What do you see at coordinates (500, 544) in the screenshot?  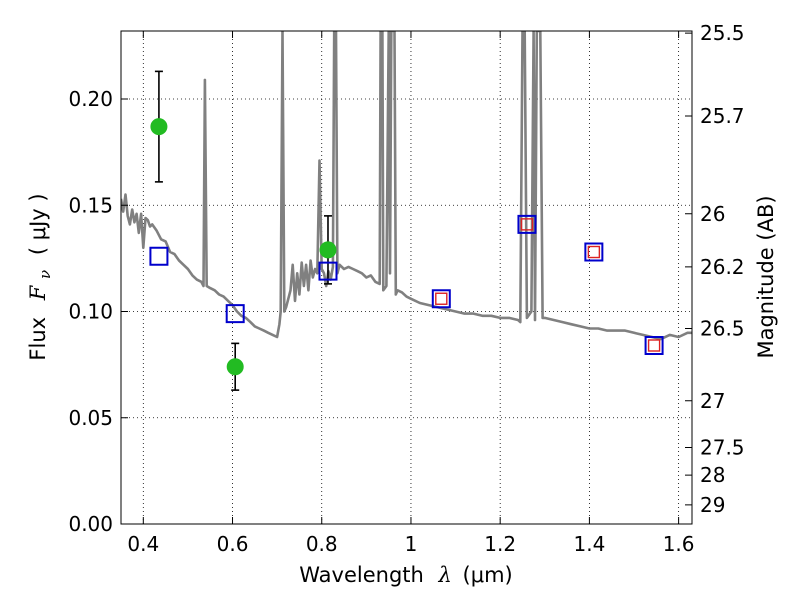 I see `x-tick-label: 1.2` at bounding box center [500, 544].